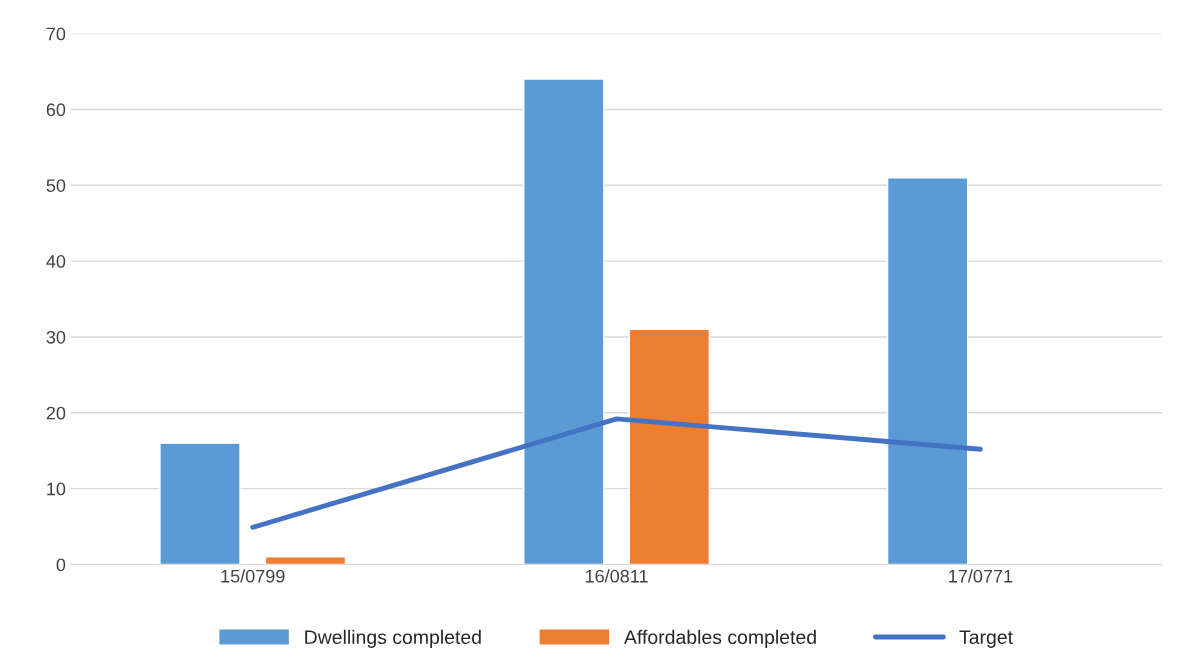  What do you see at coordinates (616, 576) in the screenshot?
I see `x-tick-label: 16/0811` at bounding box center [616, 576].